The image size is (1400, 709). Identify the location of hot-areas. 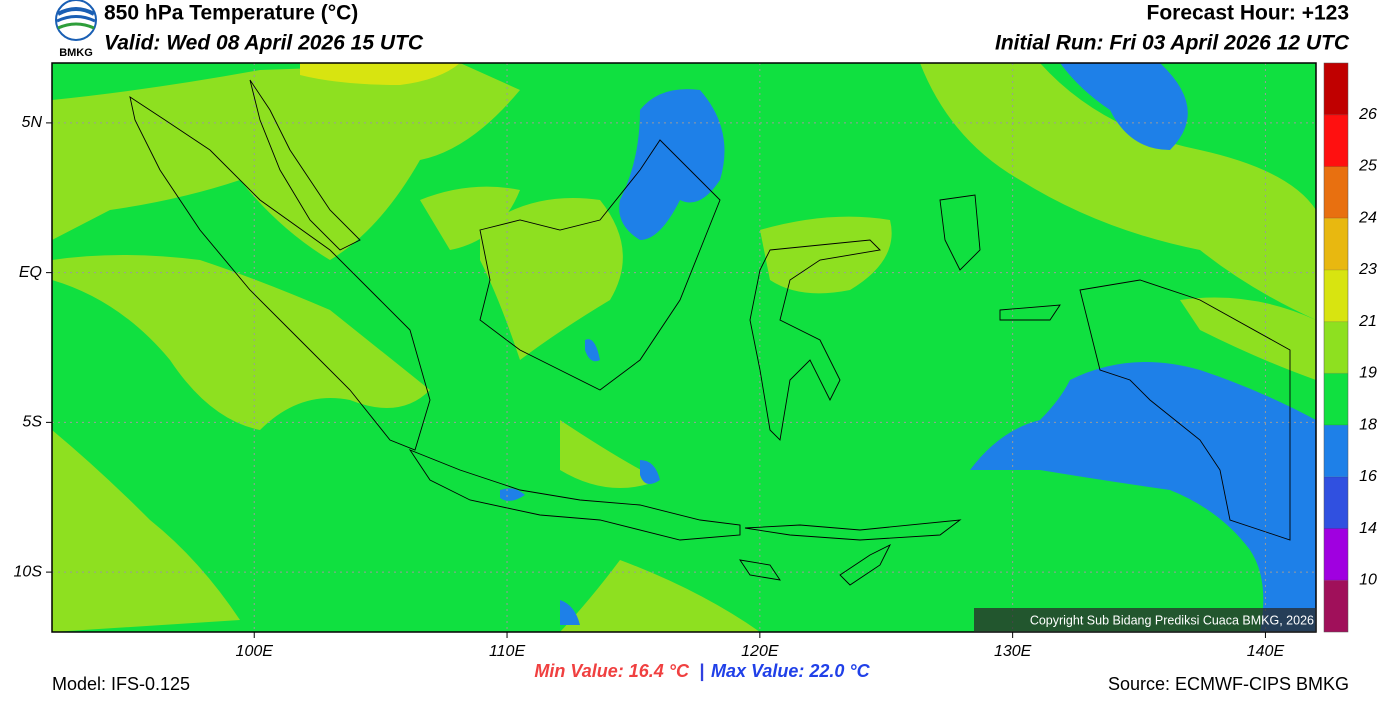
(380, 74).